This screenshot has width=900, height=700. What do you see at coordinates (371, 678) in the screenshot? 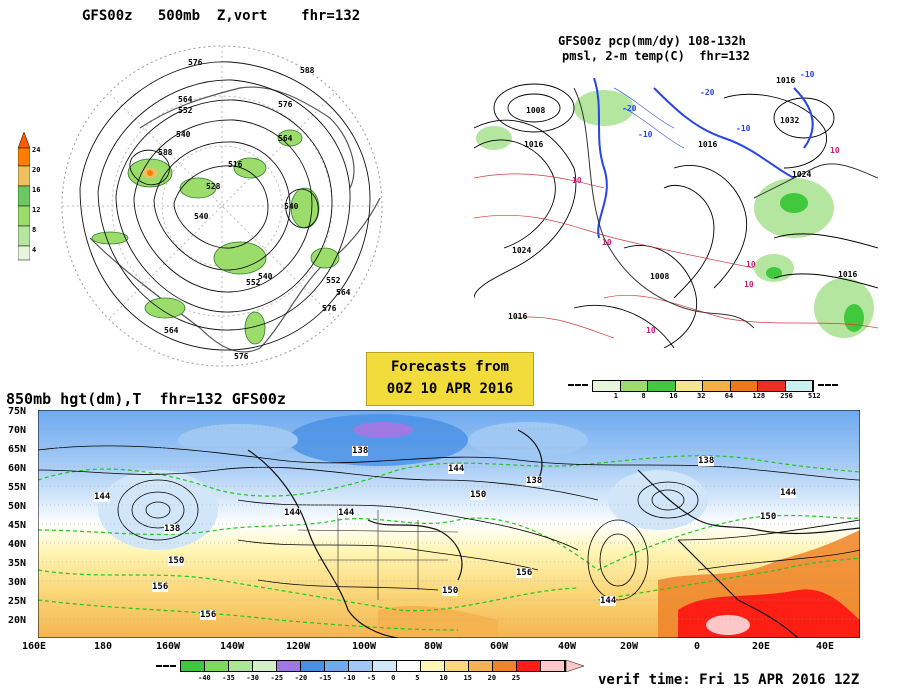
I see `colorbar-label: -5` at bounding box center [371, 678].